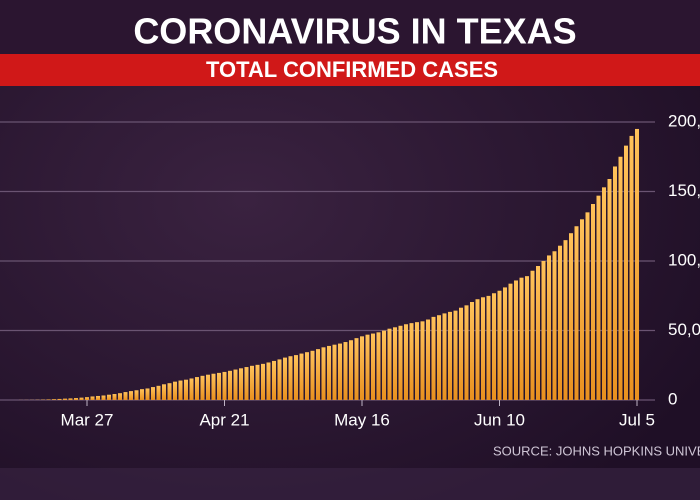 This screenshot has width=700, height=500. Describe the element at coordinates (354, 31) in the screenshot. I see `chart-title: CORONAVIRUS IN TEXAS` at that location.